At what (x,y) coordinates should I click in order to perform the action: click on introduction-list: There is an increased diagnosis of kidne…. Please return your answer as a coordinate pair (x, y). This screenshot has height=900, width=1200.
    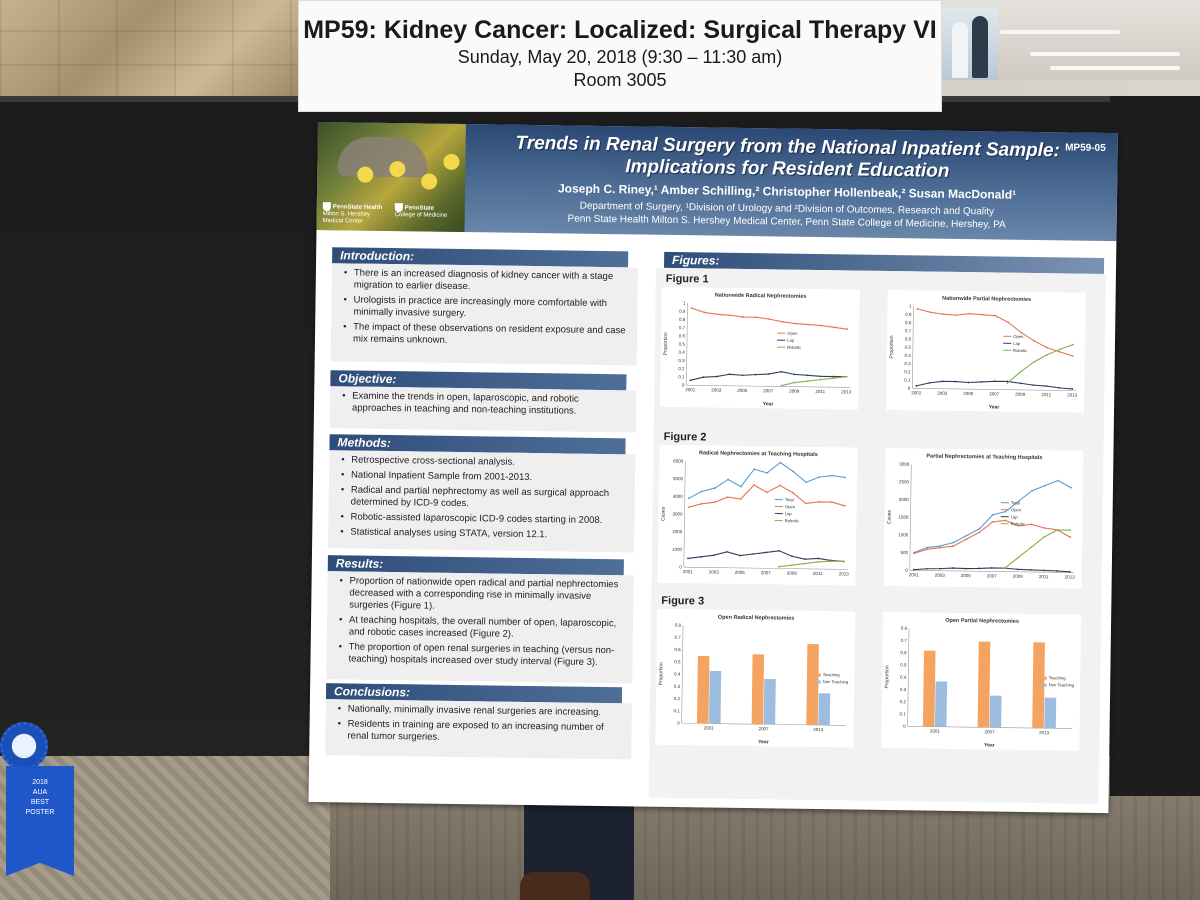
    Looking at the image, I should click on (486, 308).